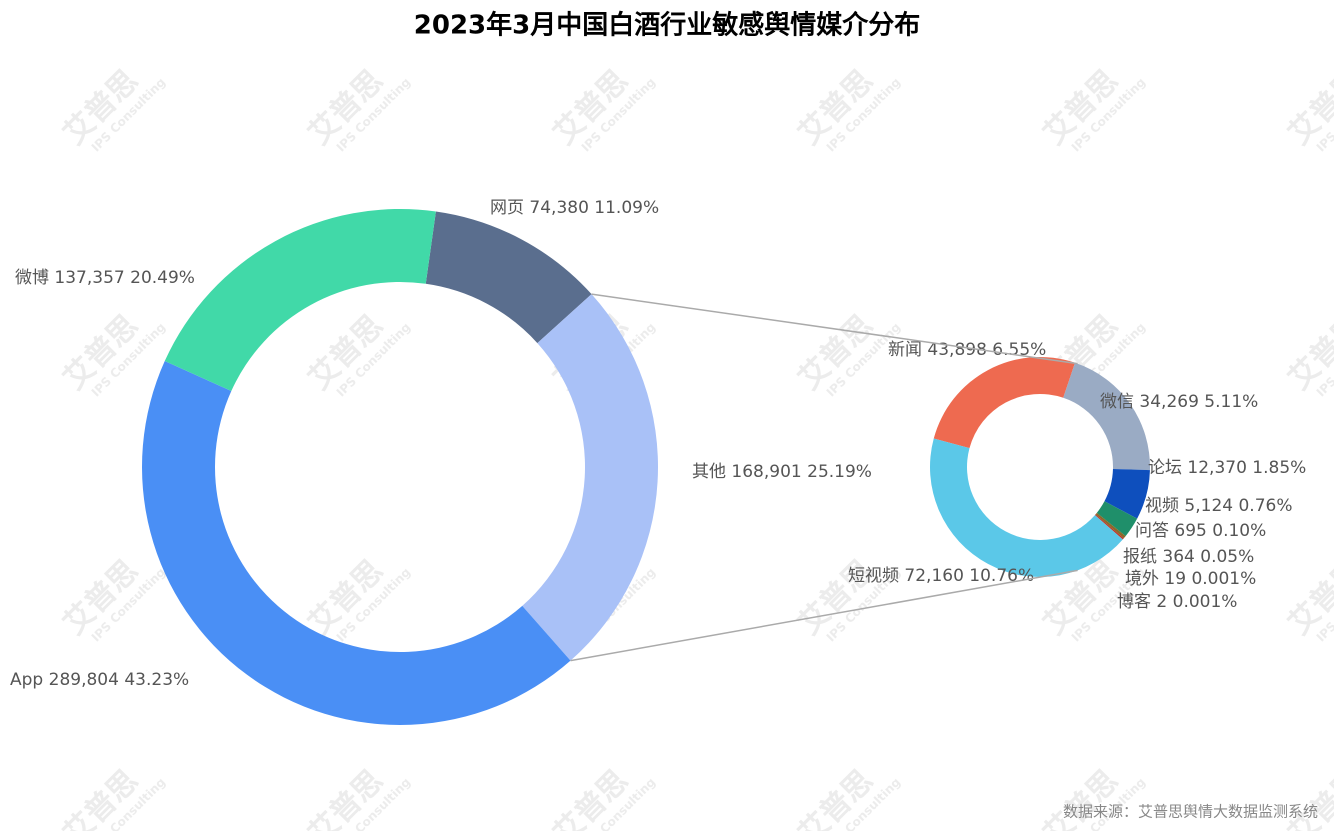 This screenshot has width=1334, height=831. I want to click on data-label: 其他 168,901 25.19%, so click(782, 472).